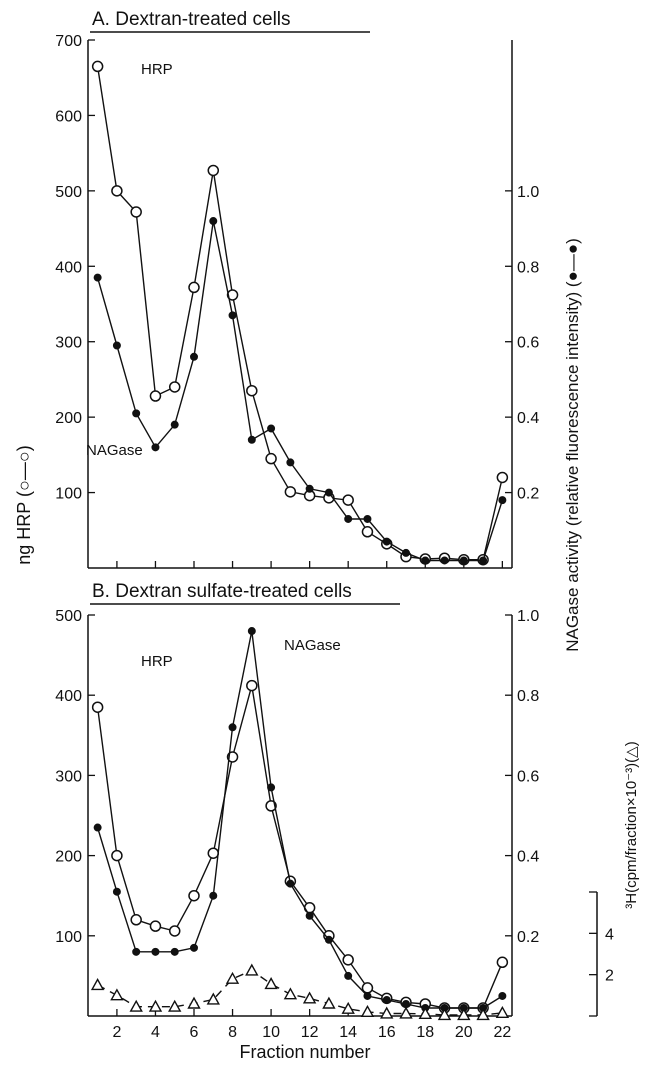 The height and width of the screenshot is (1071, 651). What do you see at coordinates (68, 494) in the screenshot?
I see `panel-a-left-tick-label: 100` at bounding box center [68, 494].